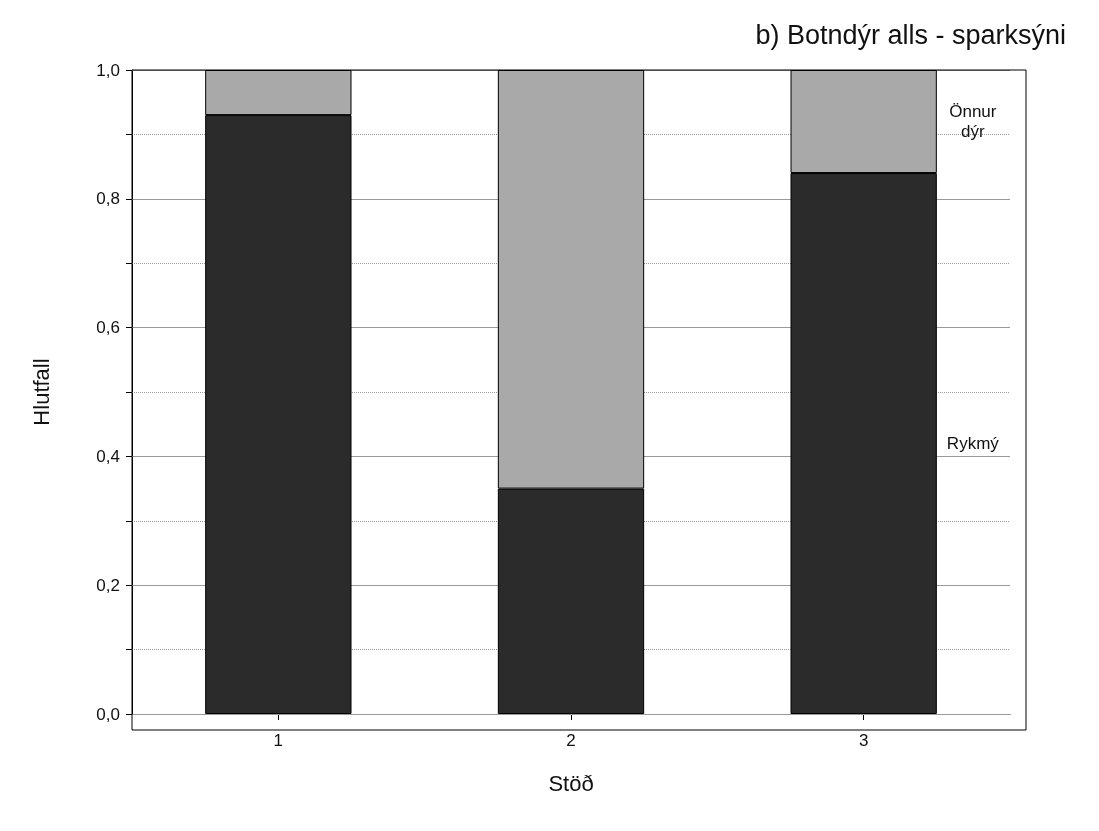 The image size is (1099, 831). I want to click on series-label: Rykmý, so click(973, 444).